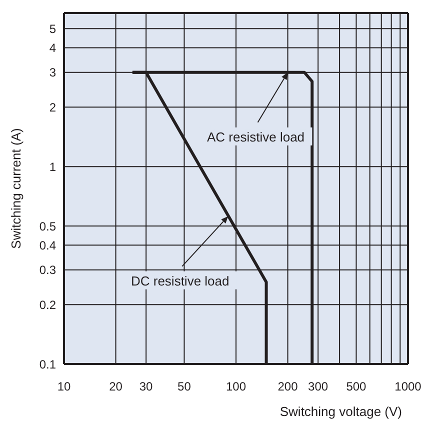 The image size is (433, 428). I want to click on annotation: DC resistive load, so click(180, 280).